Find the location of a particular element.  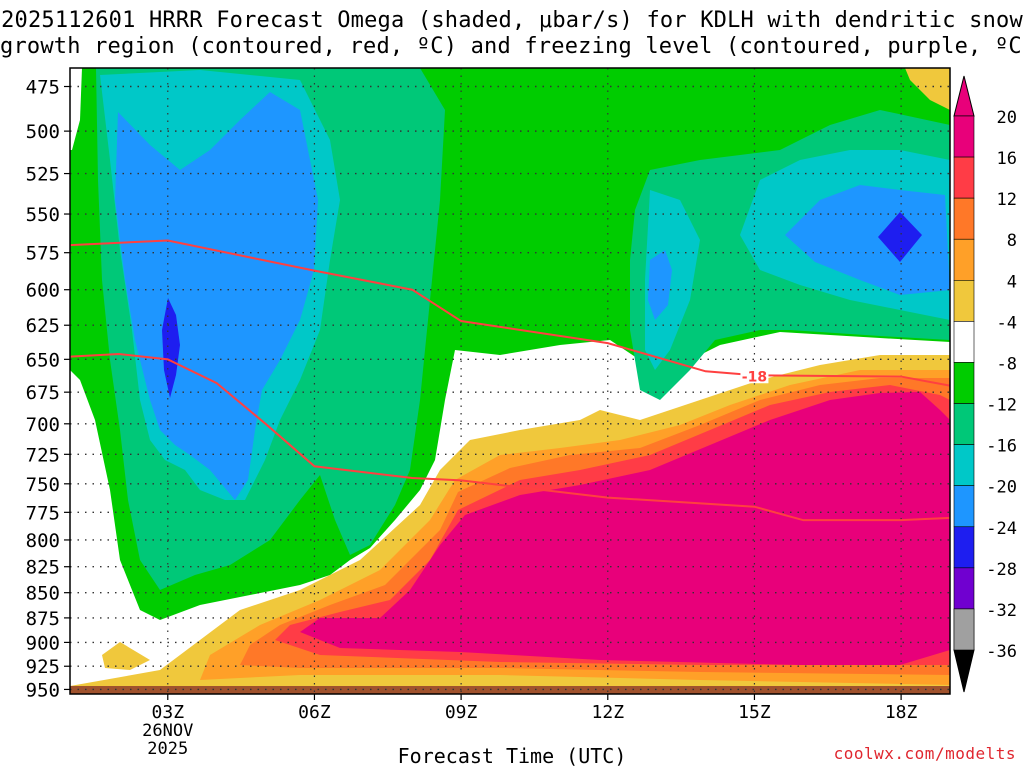

colorbar-label: -24 is located at coordinates (1001, 529).